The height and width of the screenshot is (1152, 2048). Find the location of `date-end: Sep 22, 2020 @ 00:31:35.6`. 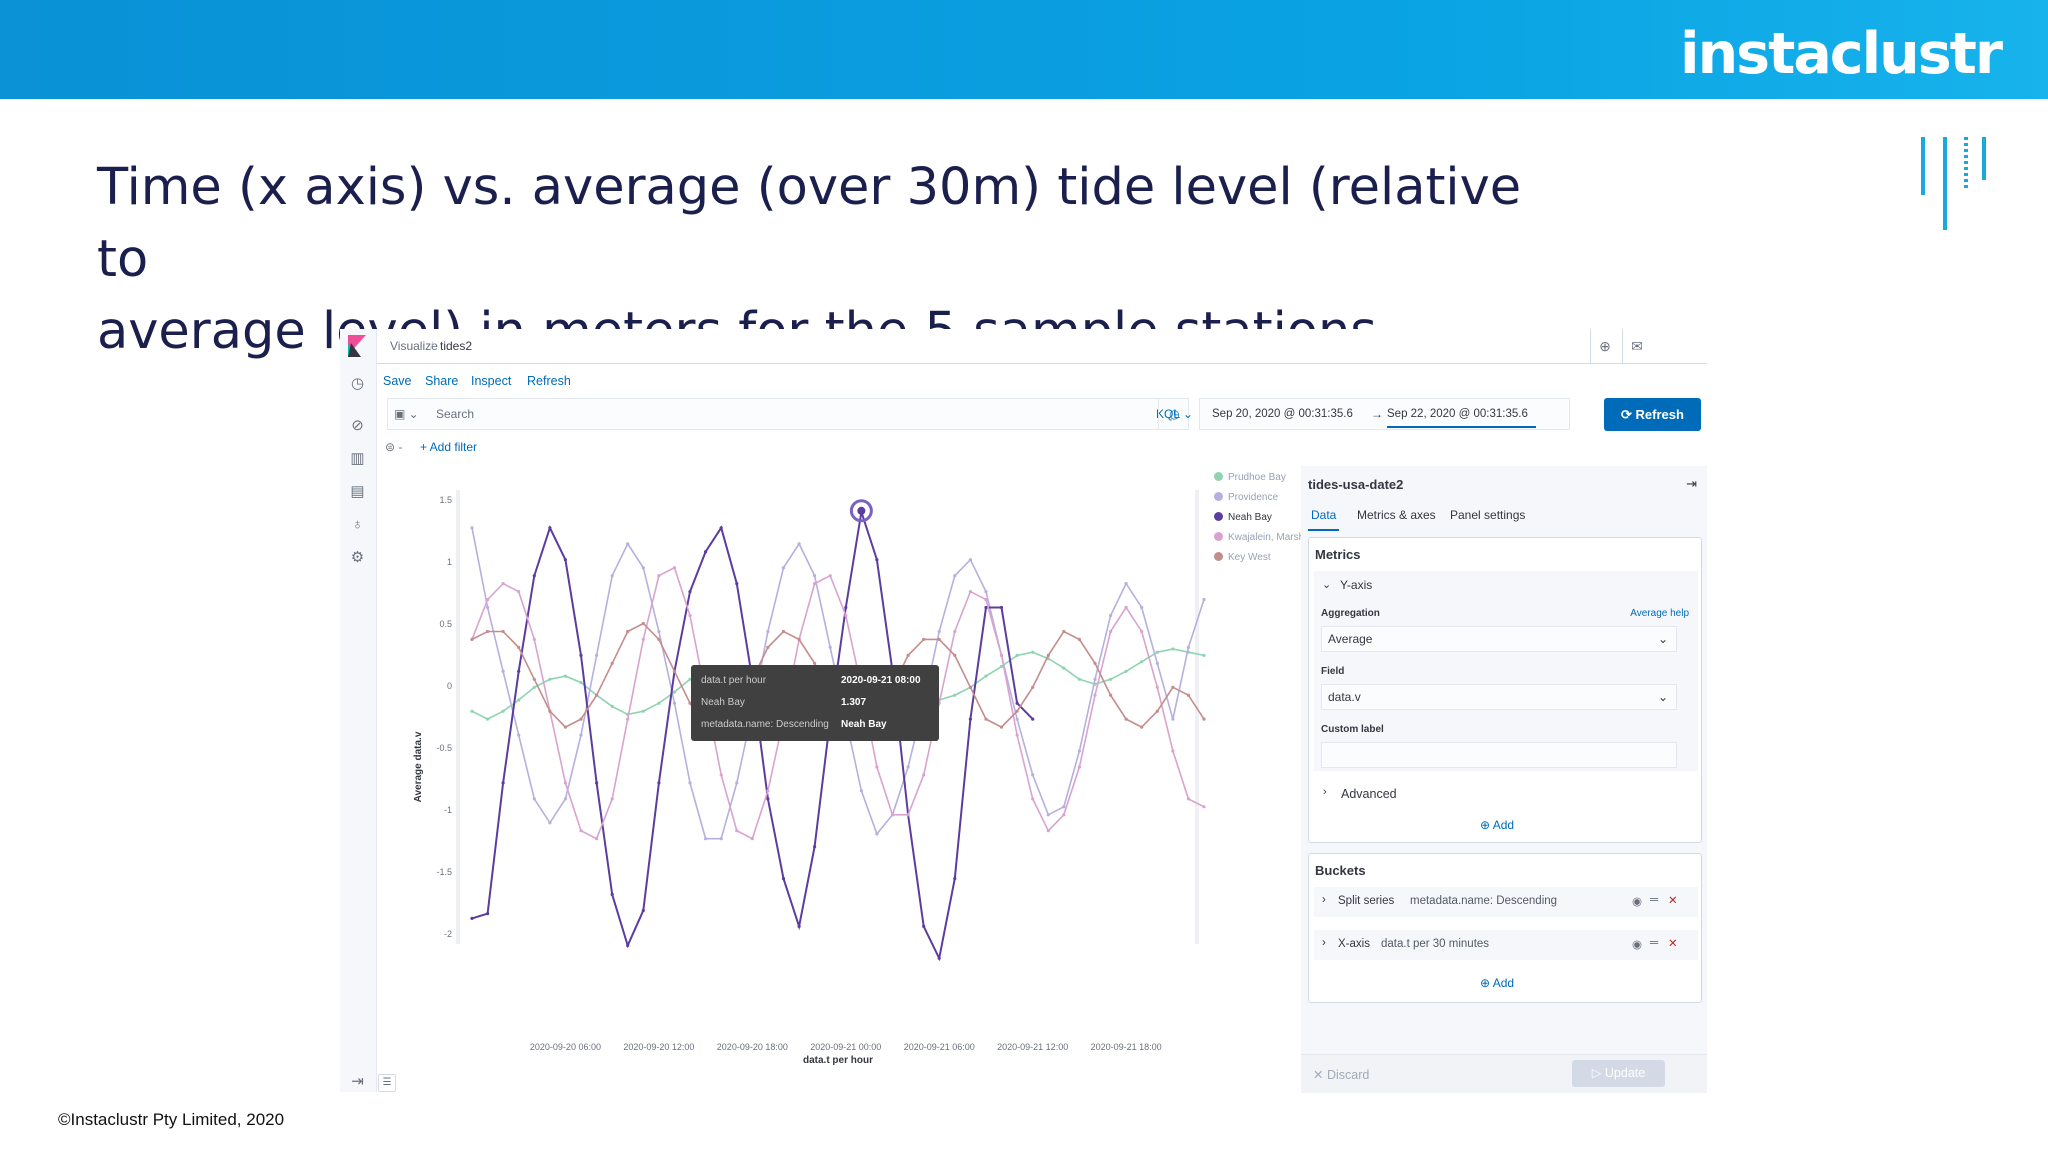

date-end: Sep 22, 2020 @ 00:31:35.6 is located at coordinates (1461, 418).